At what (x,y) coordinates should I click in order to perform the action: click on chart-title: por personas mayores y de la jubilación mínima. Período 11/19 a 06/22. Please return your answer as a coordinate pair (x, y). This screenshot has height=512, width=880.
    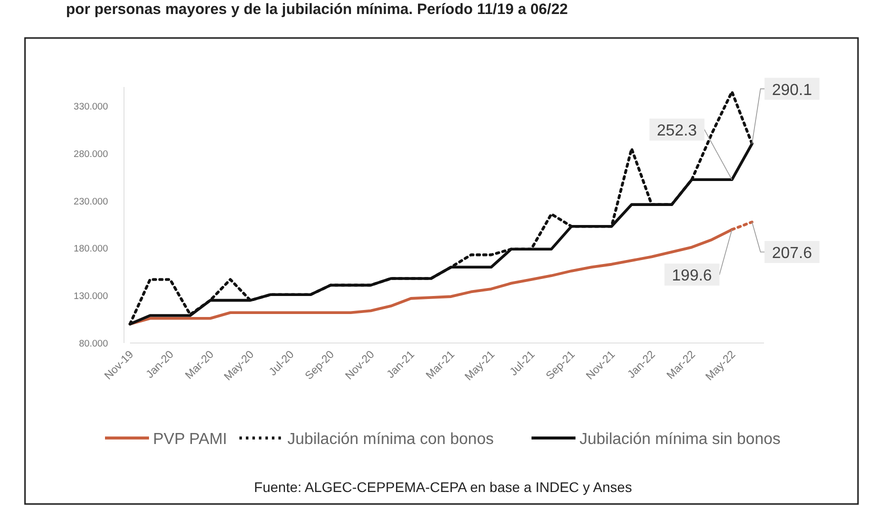
    Looking at the image, I should click on (317, 9).